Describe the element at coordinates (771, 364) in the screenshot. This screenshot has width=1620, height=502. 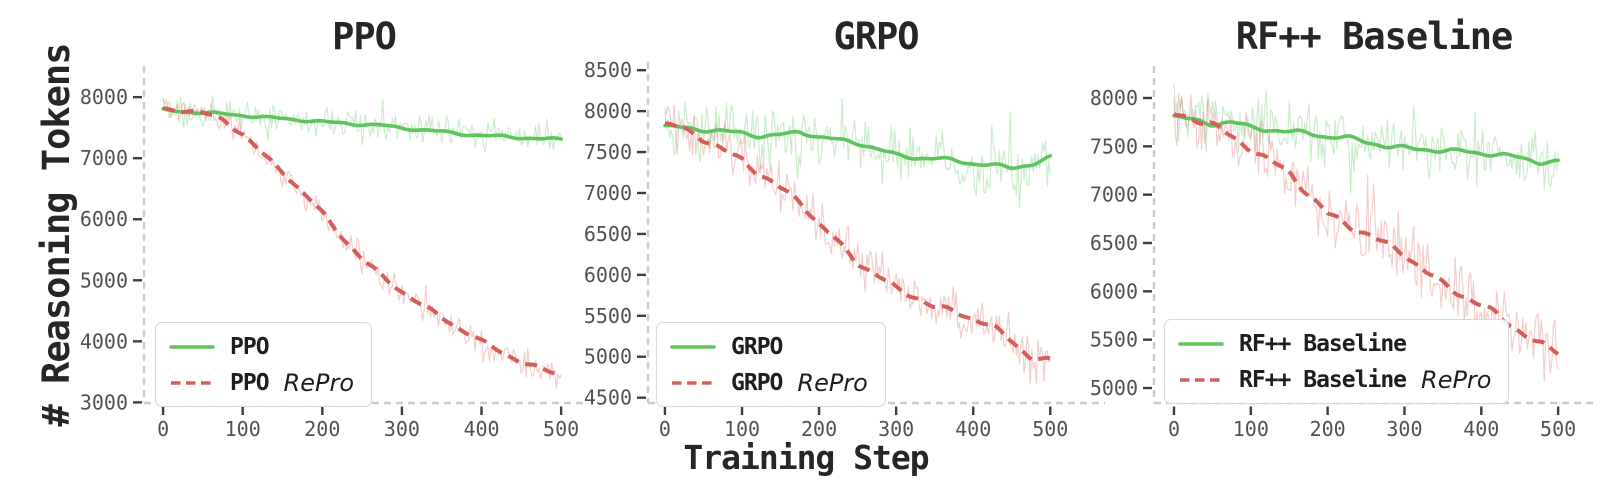
I see `legend-grpo: GRPO GRPO RePro` at that location.